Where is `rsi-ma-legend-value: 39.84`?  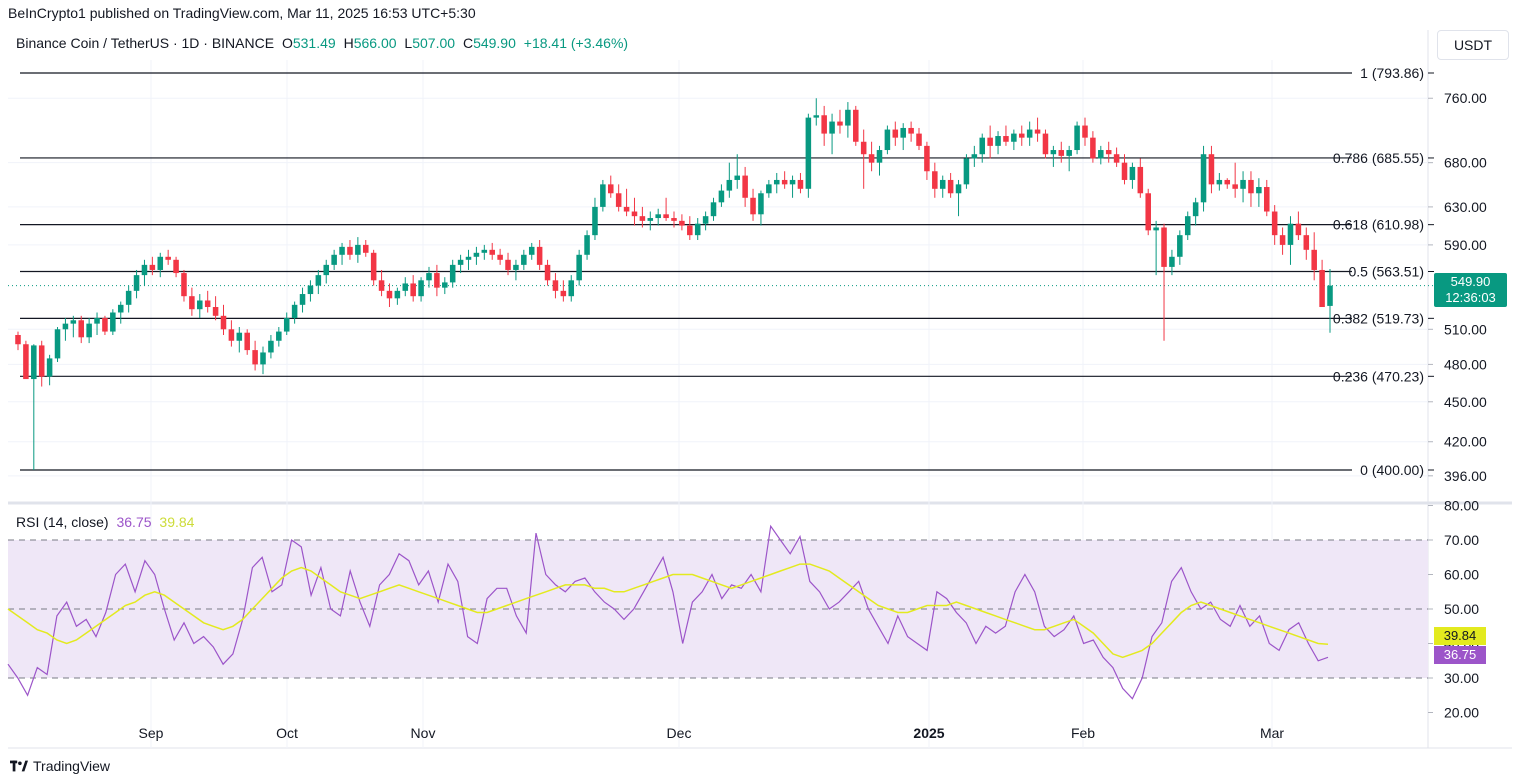 rsi-ma-legend-value: 39.84 is located at coordinates (177, 522).